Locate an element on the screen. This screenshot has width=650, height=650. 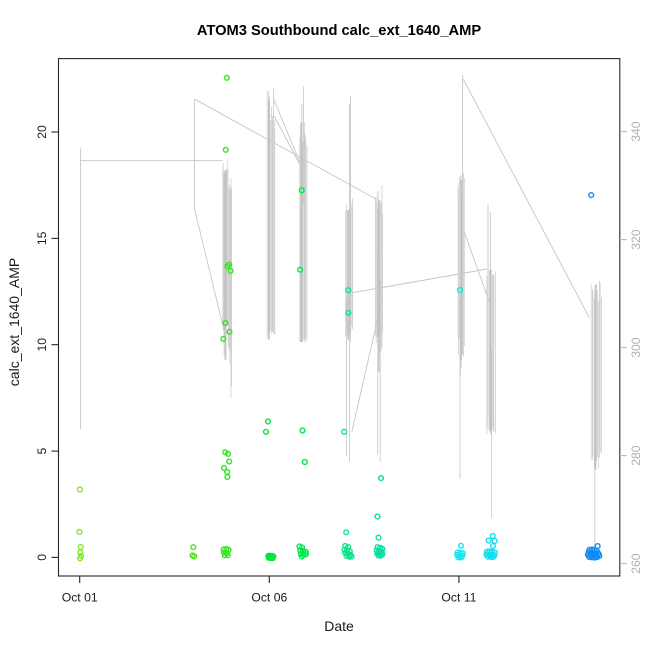
svg-text: 300 is located at coordinates (636, 347).